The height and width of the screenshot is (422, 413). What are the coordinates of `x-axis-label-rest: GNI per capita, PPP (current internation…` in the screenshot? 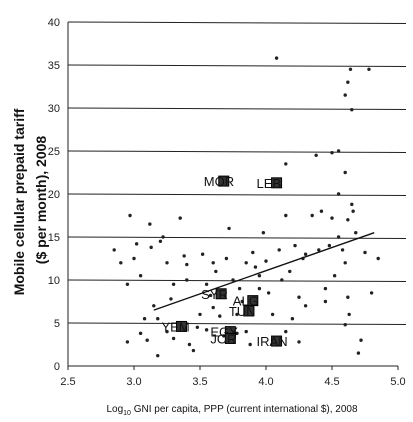 It's located at (244, 409).